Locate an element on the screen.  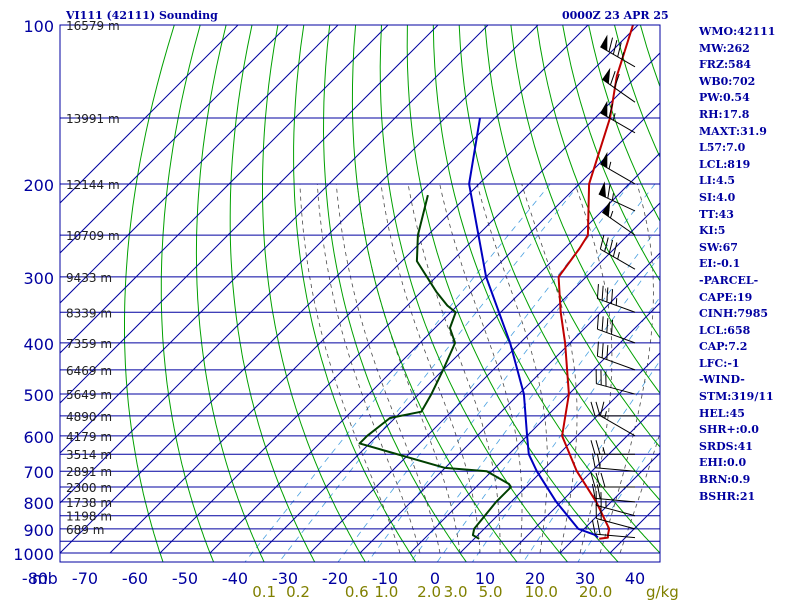
index-item: SW:67 is located at coordinates (718, 247).